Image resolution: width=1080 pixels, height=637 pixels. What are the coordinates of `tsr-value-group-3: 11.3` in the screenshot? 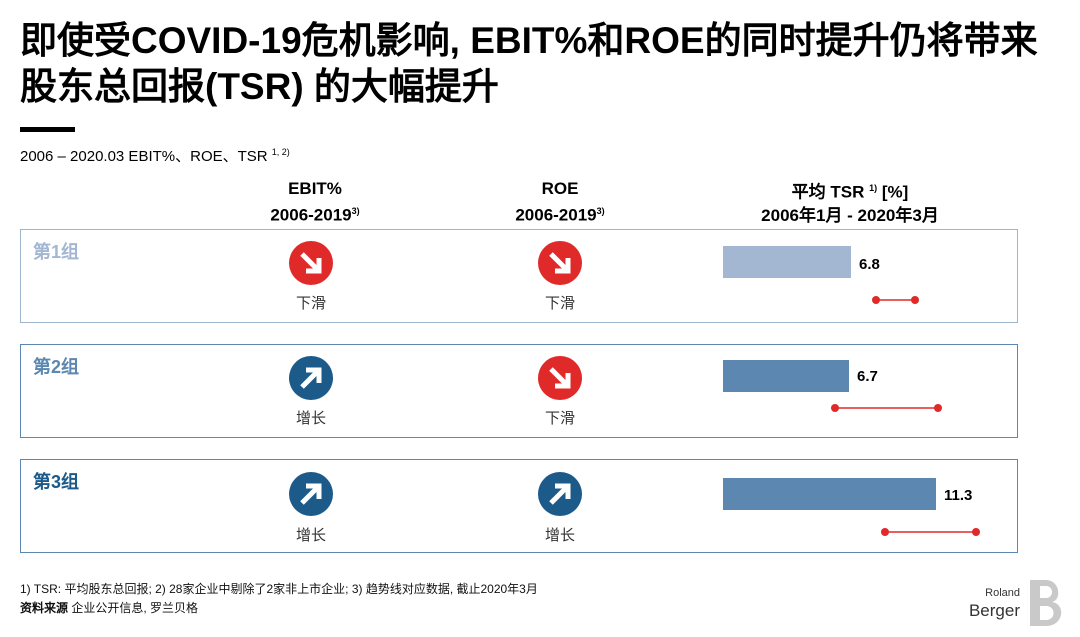 It's located at (958, 495).